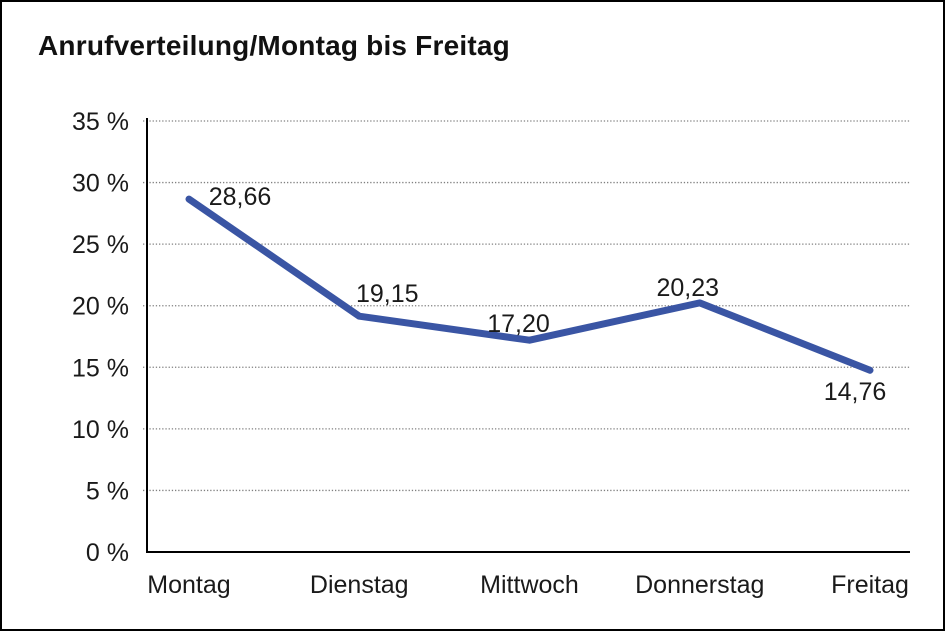  I want to click on x-axis-category-label: Montag, so click(188, 585).